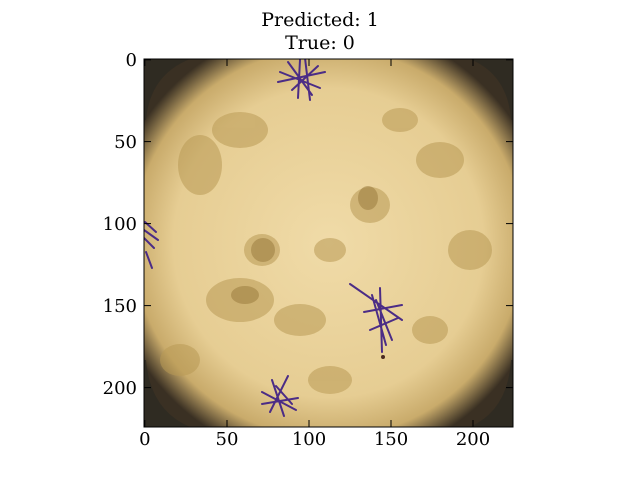 This screenshot has height=480, width=640. I want to click on y-tick-label-0: 0, so click(131, 60).